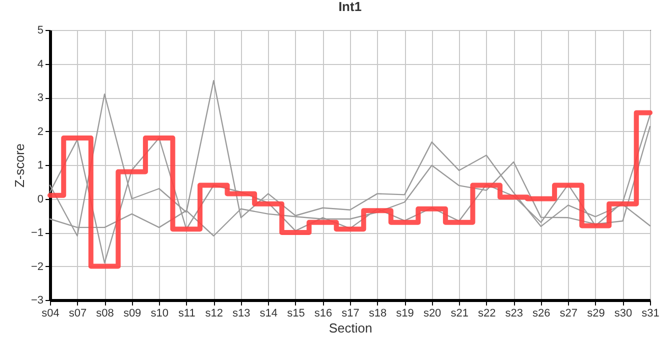 The height and width of the screenshot is (360, 660). I want to click on x-tick-label: s30, so click(623, 314).